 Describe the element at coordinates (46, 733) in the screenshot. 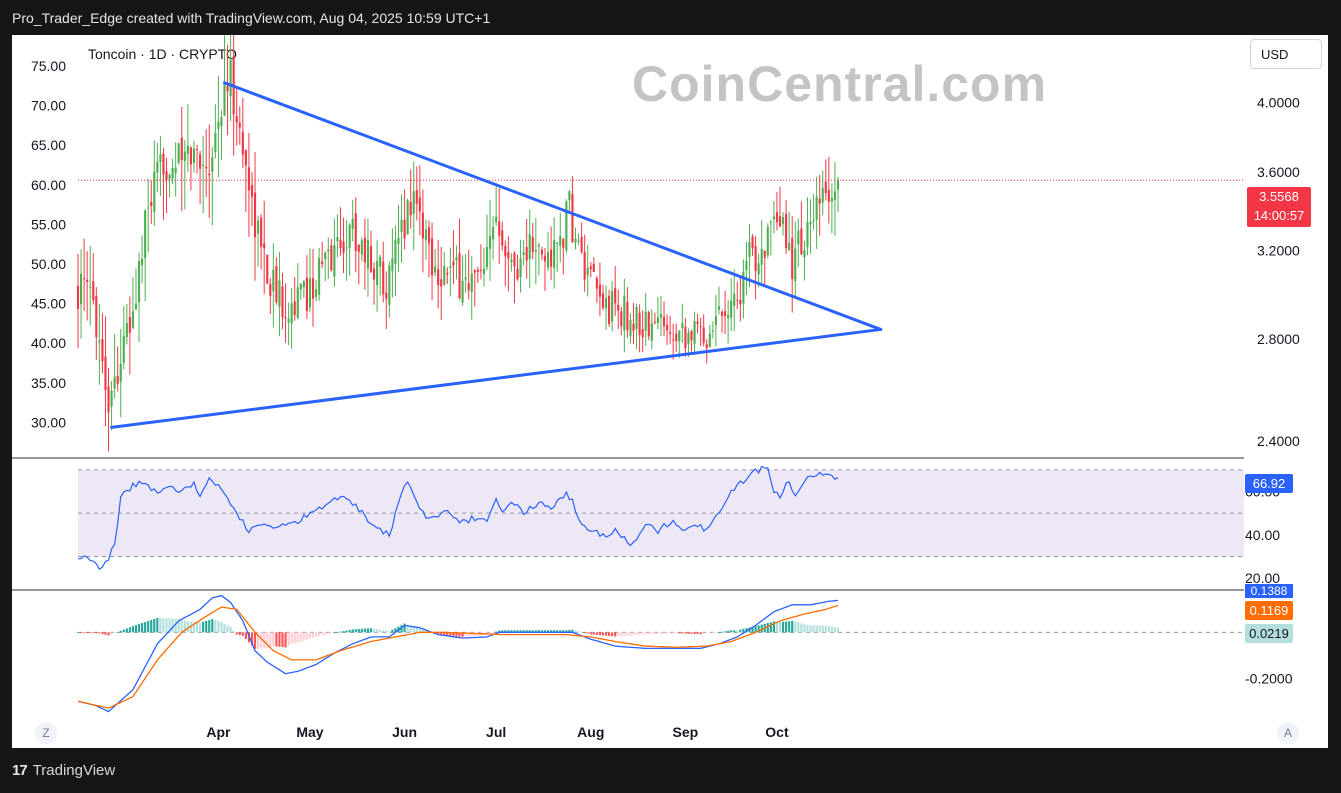

I see `auto-zoom-button: Z` at that location.